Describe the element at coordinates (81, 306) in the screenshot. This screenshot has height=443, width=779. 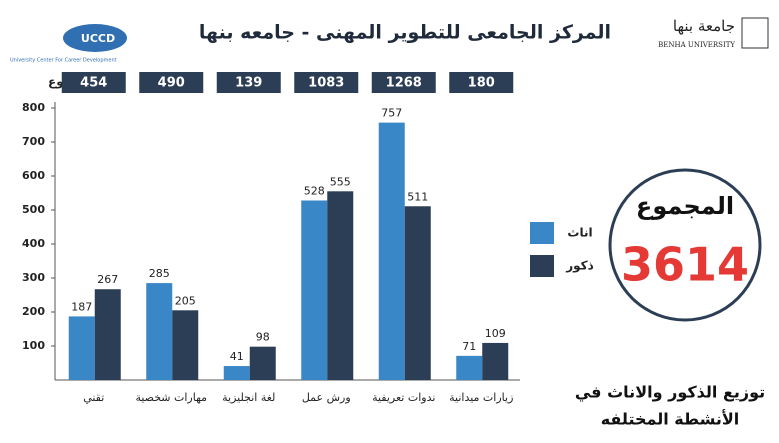
I see `value-label: 187` at that location.